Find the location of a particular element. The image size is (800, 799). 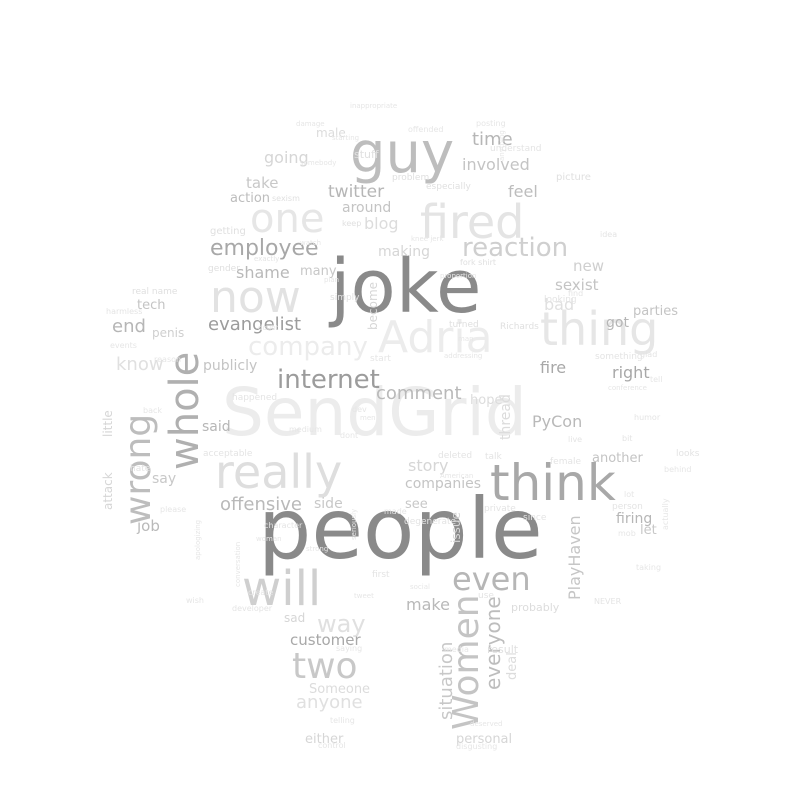

cloud-word: got is located at coordinates (617, 323).